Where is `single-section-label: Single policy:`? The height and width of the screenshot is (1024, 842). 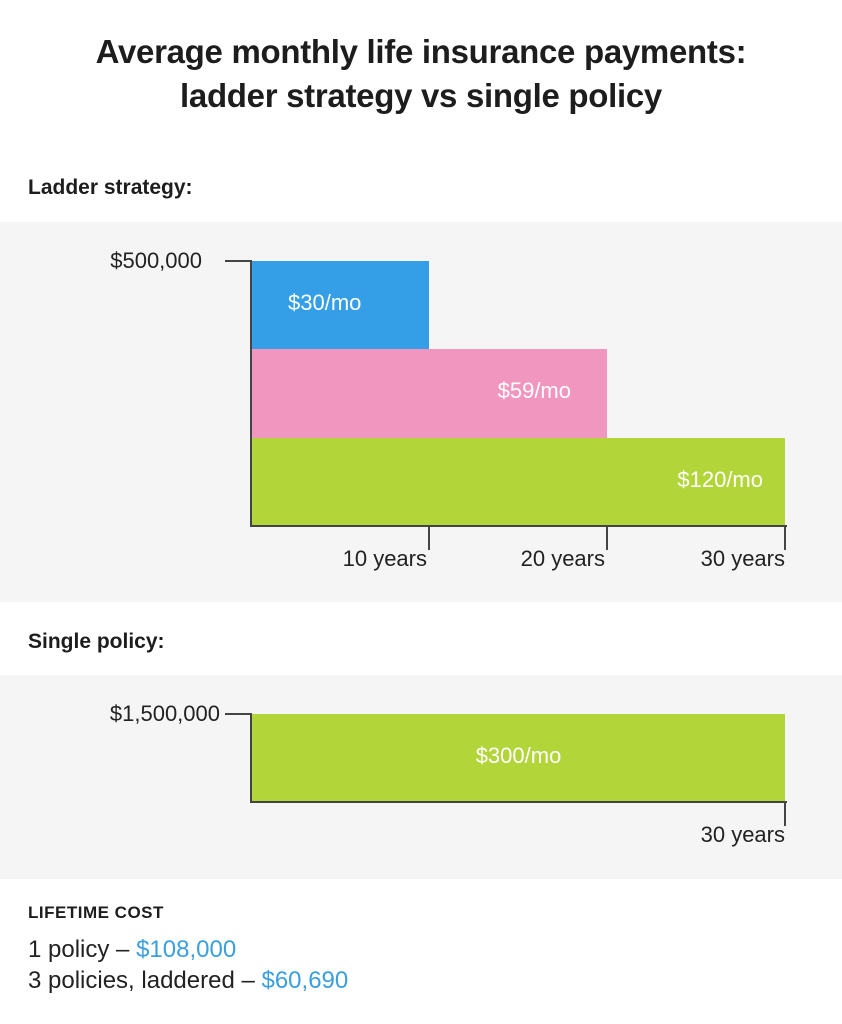
single-section-label: Single policy: is located at coordinates (96, 641).